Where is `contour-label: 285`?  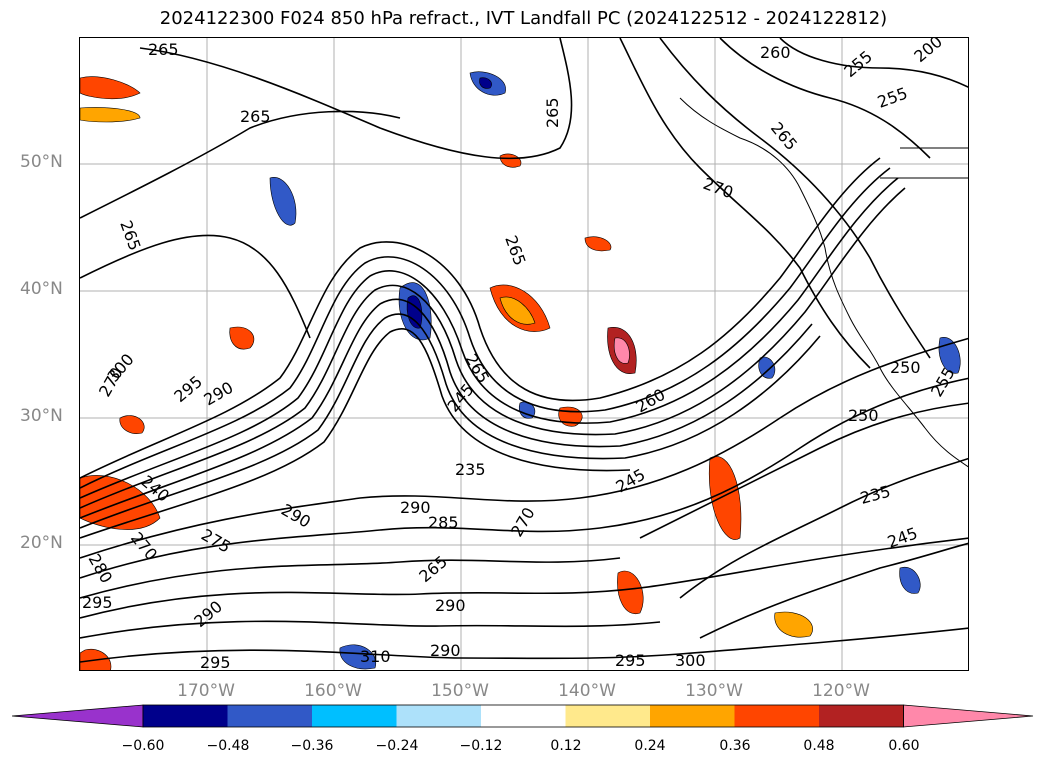
contour-label: 285 is located at coordinates (443, 522).